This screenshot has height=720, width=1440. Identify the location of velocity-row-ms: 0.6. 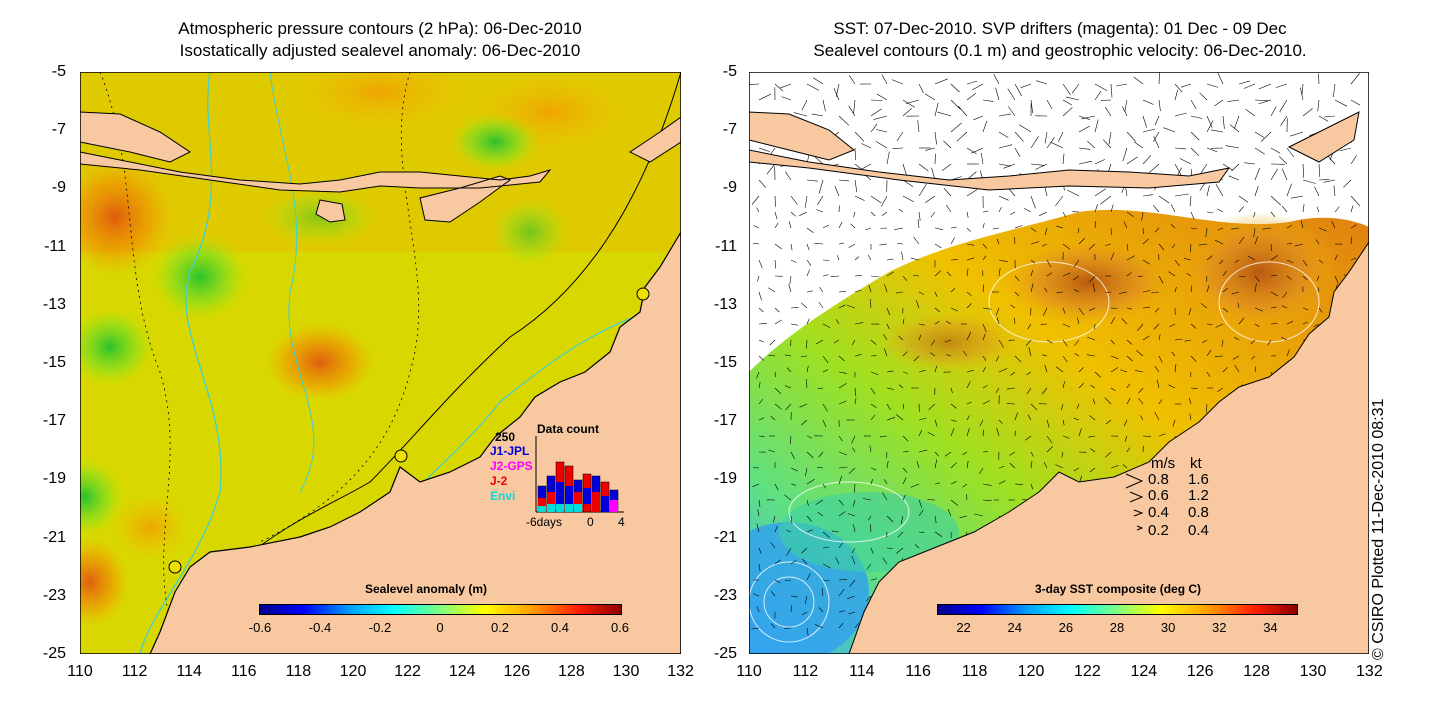
(1158, 495).